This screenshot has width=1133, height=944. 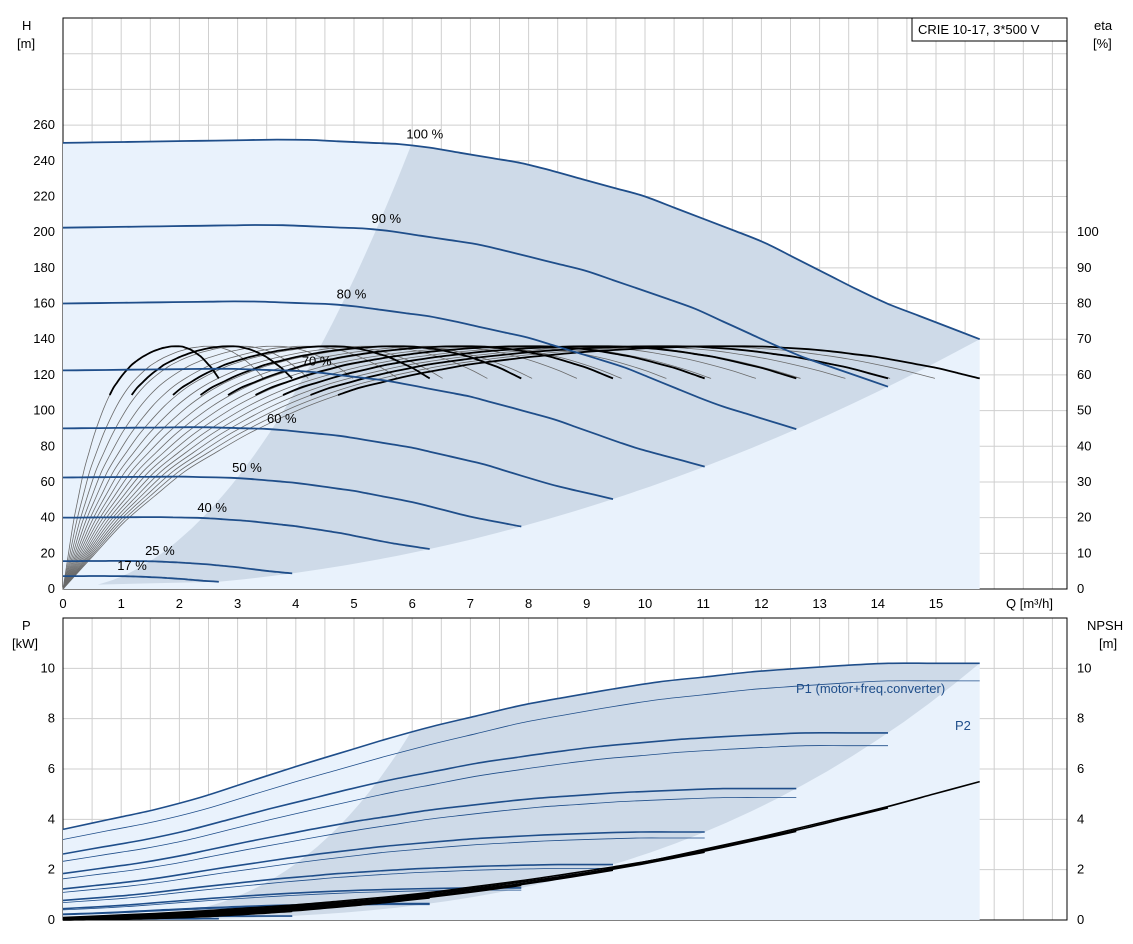 I want to click on head-curve-label: 90 %, so click(x=386, y=218).